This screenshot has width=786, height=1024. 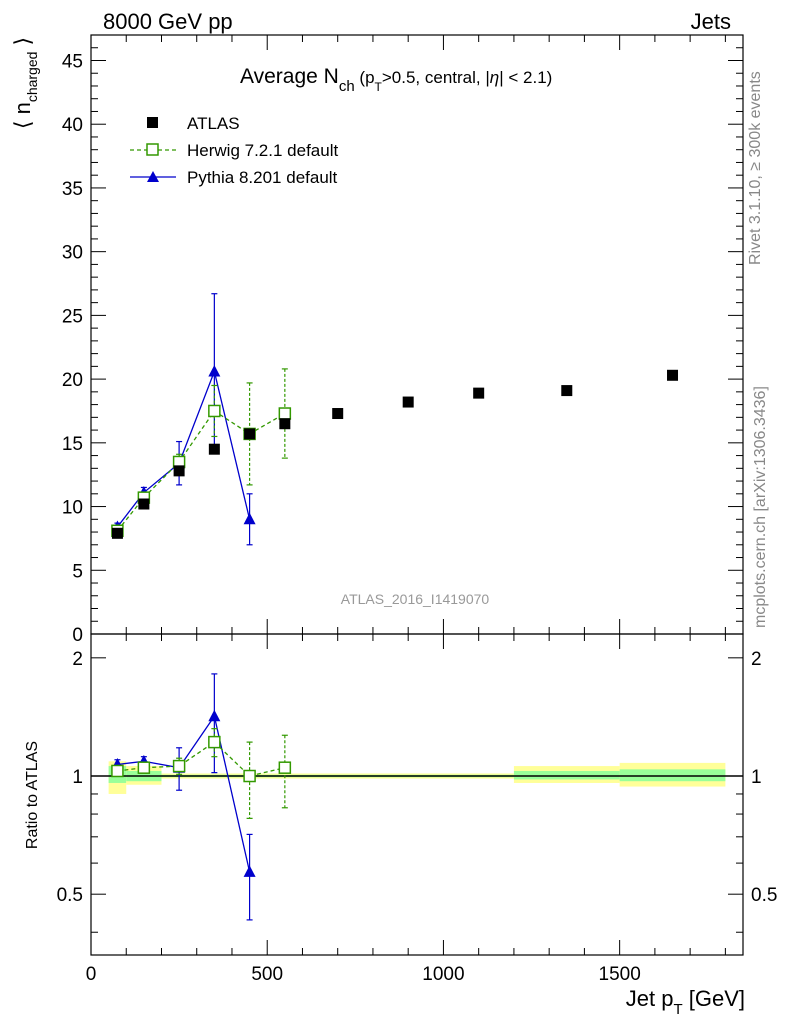 I want to click on legend-label-herwig: Herwig 7.2.1 default, so click(x=262, y=150).